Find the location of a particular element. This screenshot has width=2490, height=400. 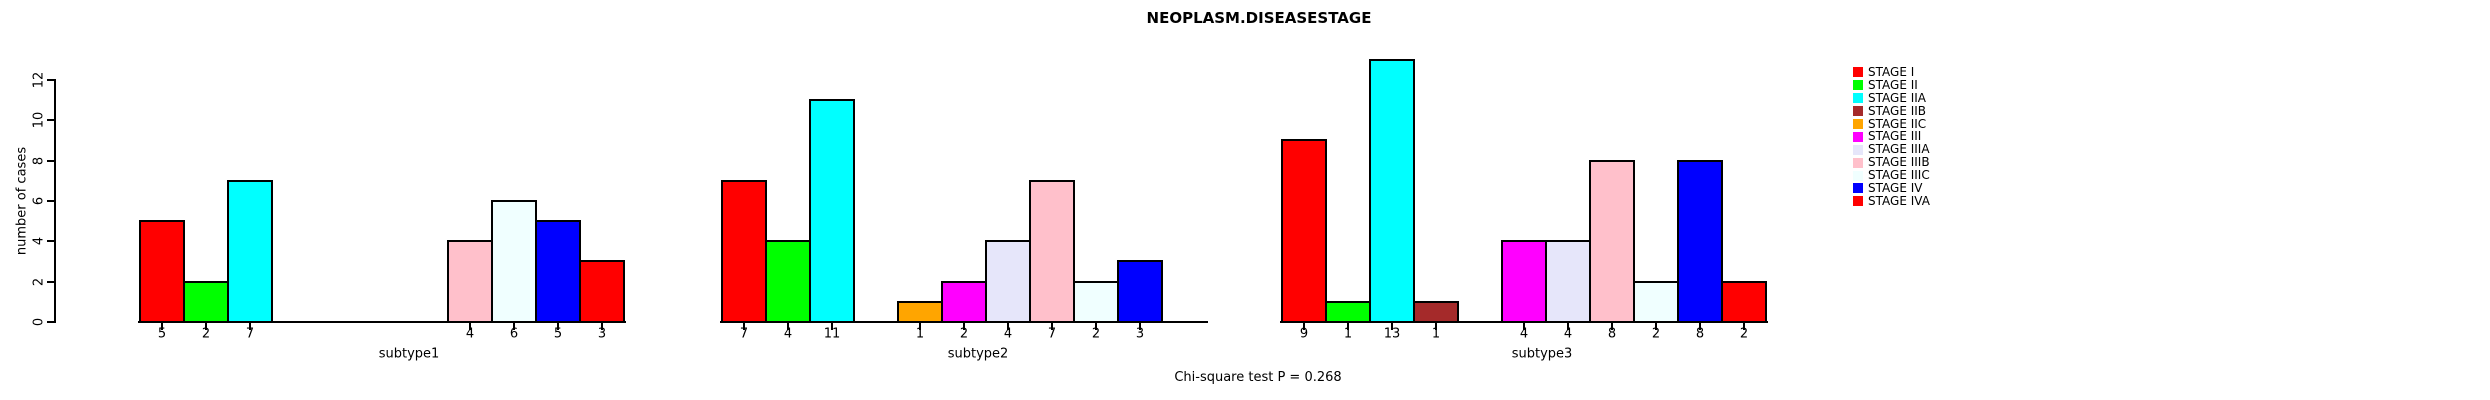

chart-title: NEOPLASM.DISEASESTAGE is located at coordinates (1259, 18).